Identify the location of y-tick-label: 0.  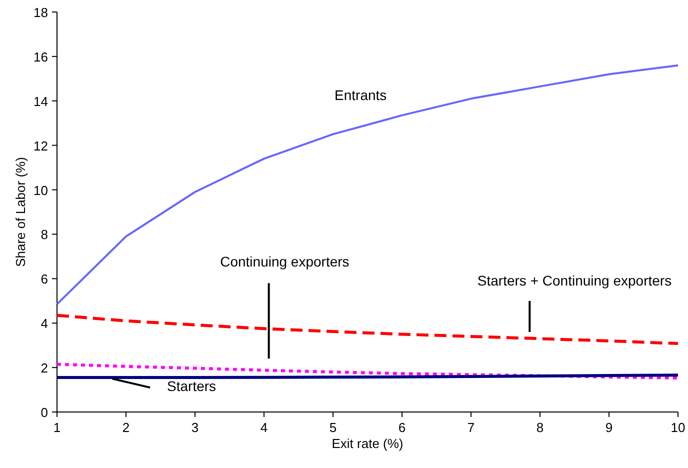
(44, 412).